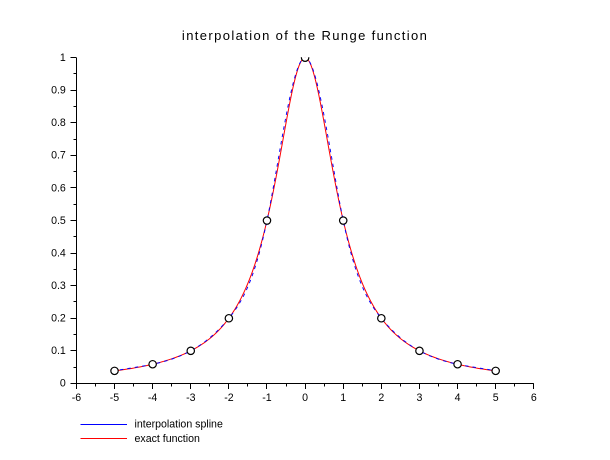 The image size is (610, 460). Describe the element at coordinates (58, 188) in the screenshot. I see `svg-text: 0.6` at that location.